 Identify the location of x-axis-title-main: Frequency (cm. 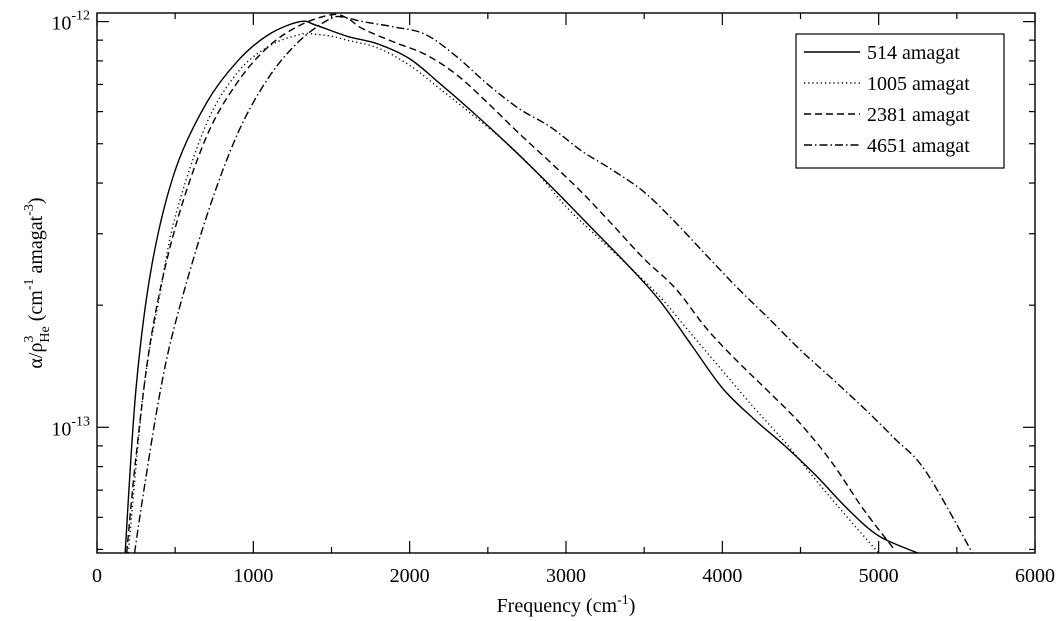
(557, 606).